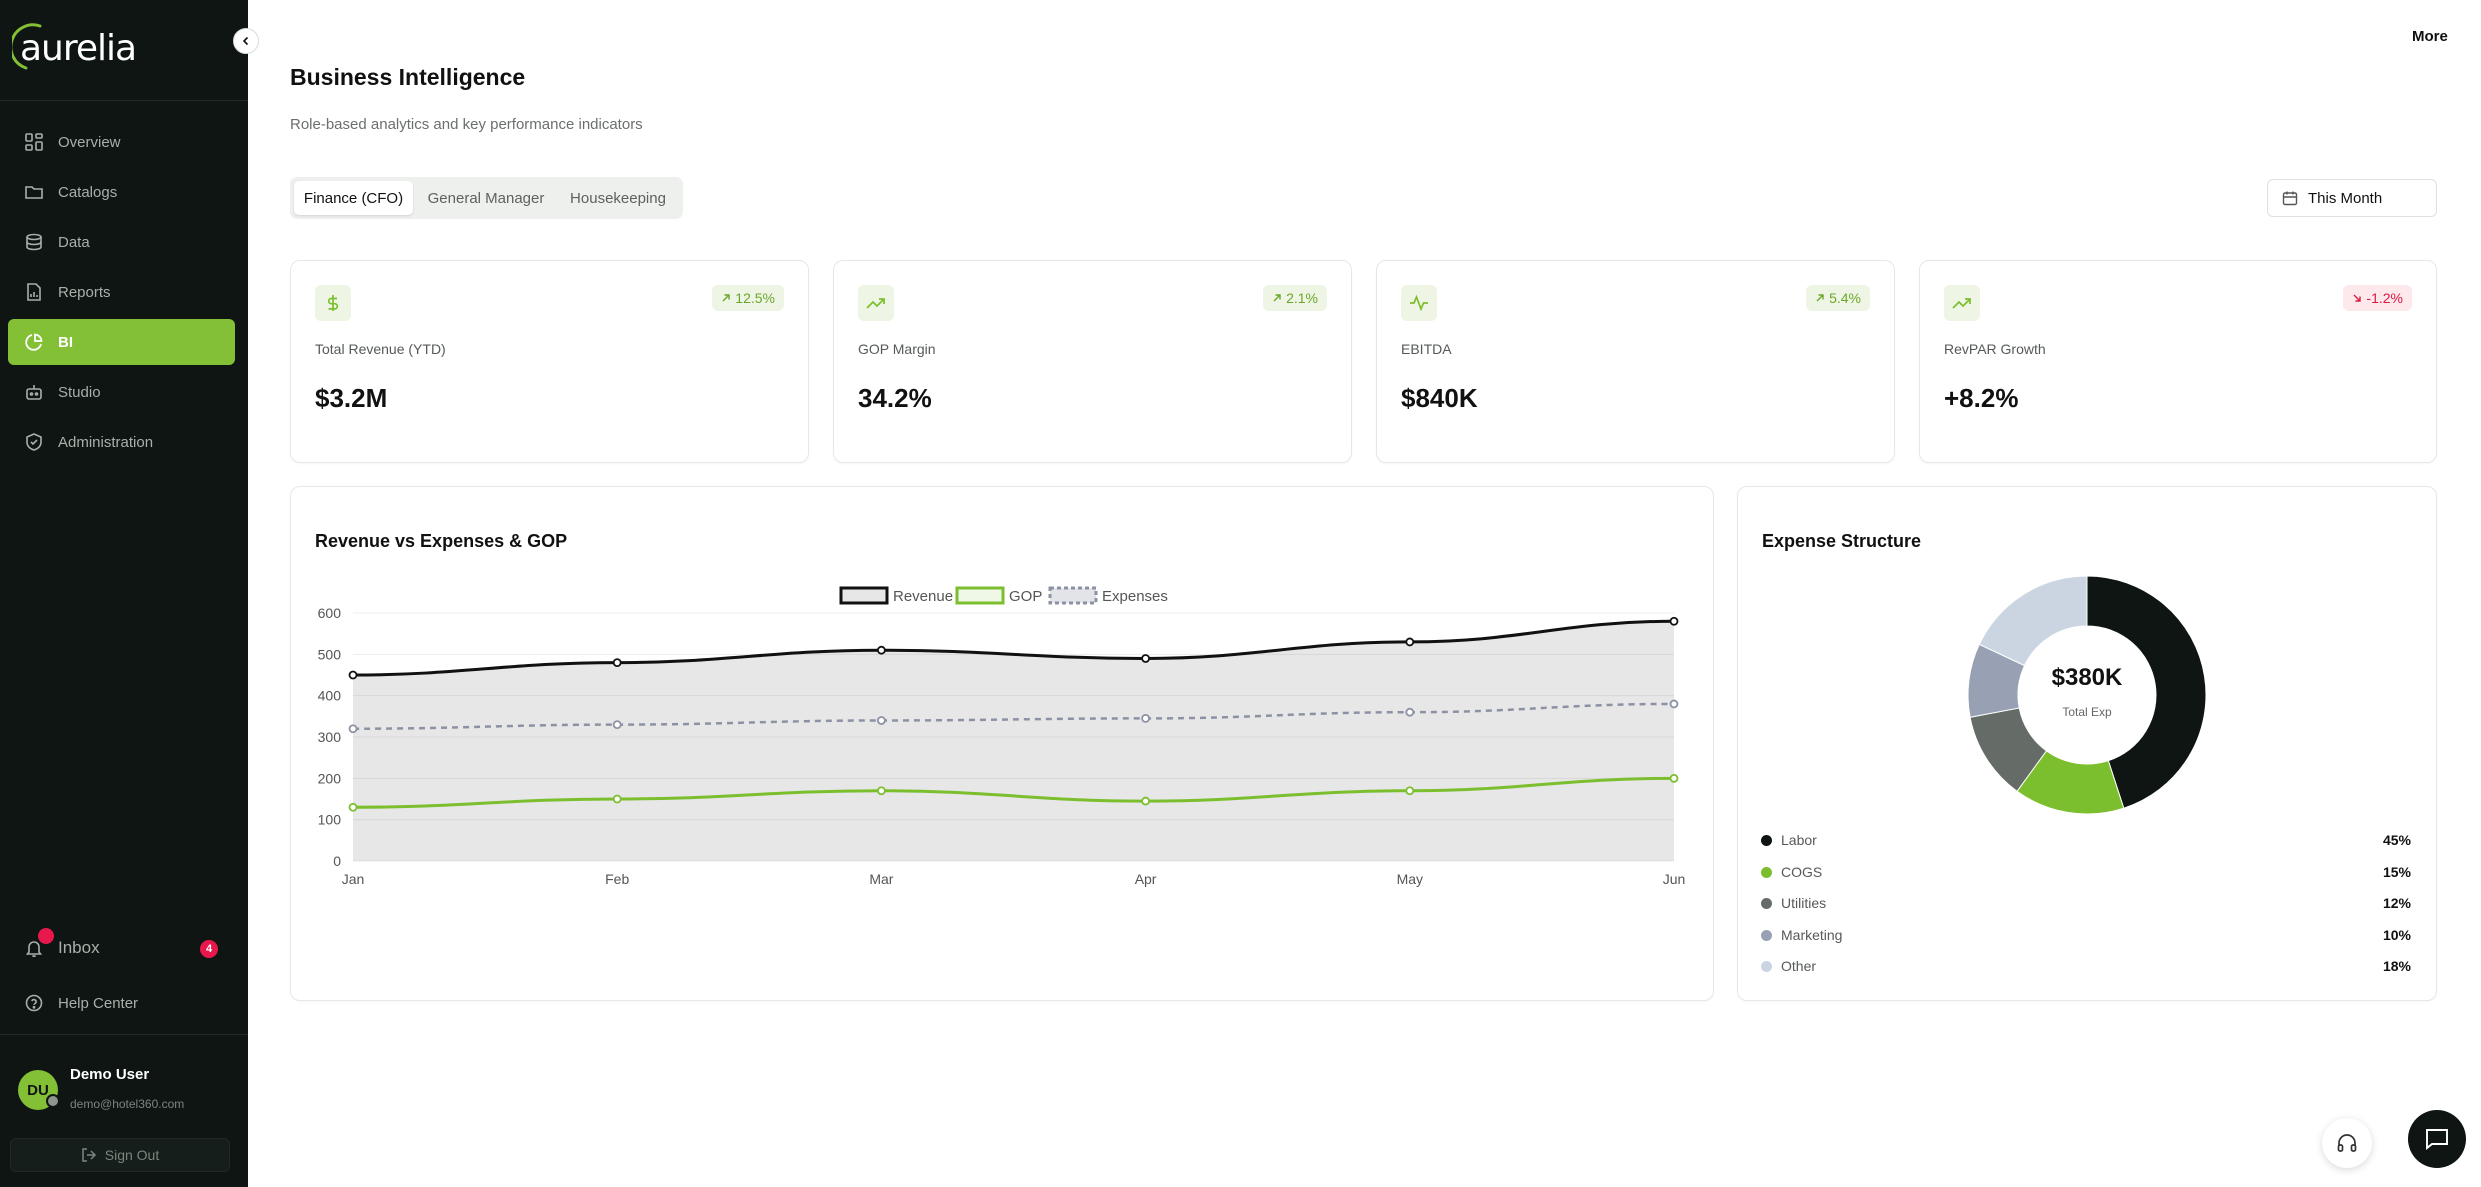 This screenshot has width=2481, height=1187. What do you see at coordinates (895, 398) in the screenshot?
I see `kpi-value: 34.2%` at bounding box center [895, 398].